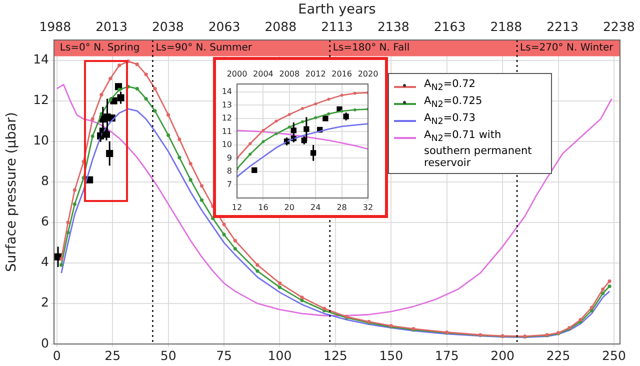  Describe the element at coordinates (391, 355) in the screenshot. I see `x-tick-label: 150` at that location.